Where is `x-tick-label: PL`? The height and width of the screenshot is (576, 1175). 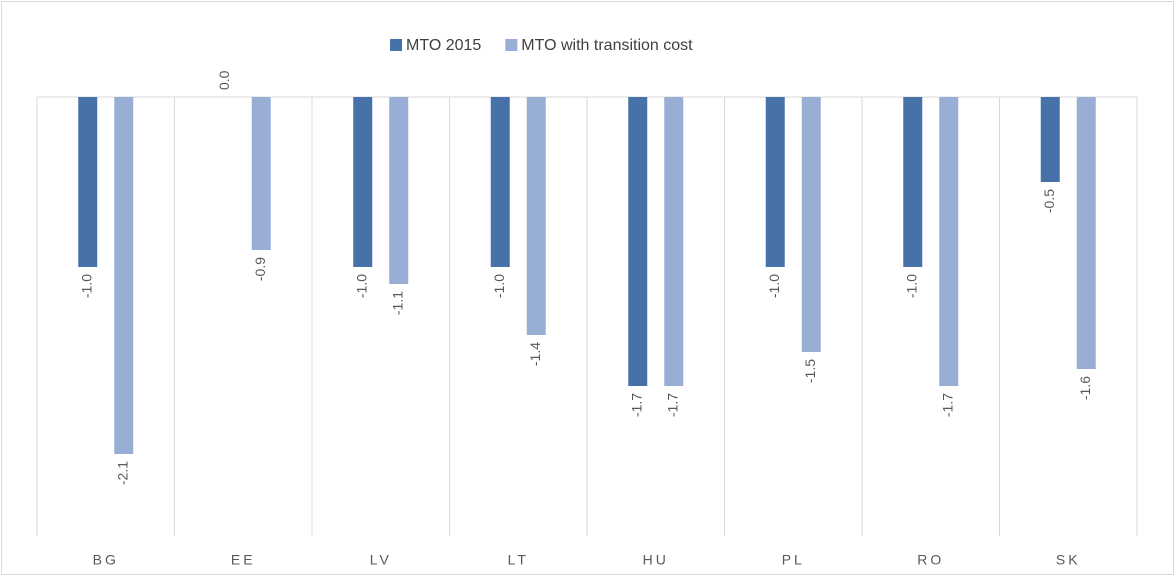
x-tick-label: PL is located at coordinates (793, 560).